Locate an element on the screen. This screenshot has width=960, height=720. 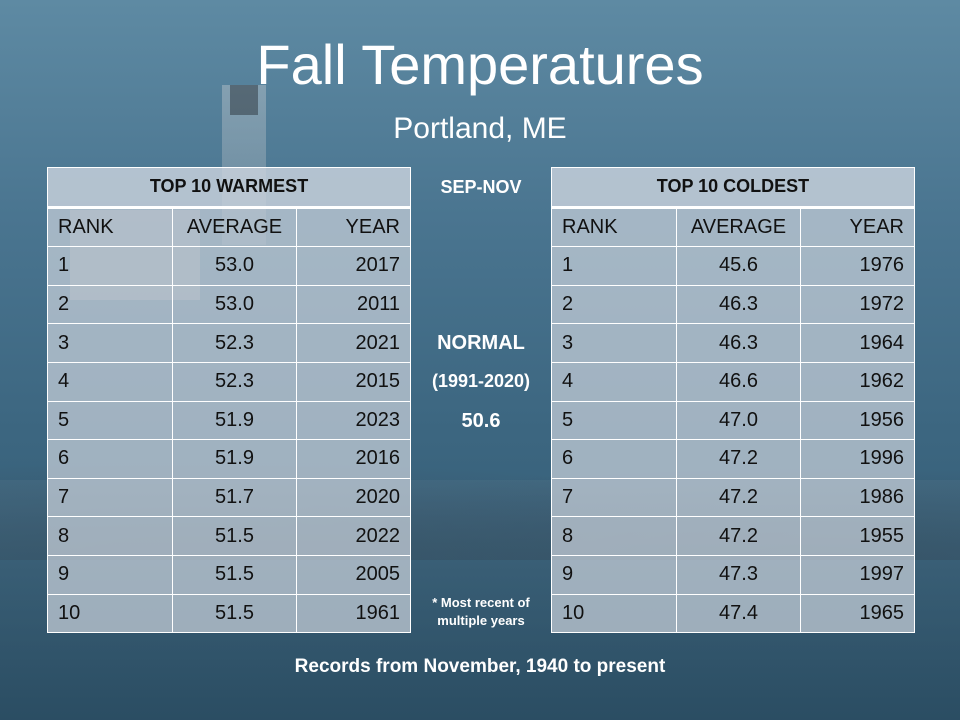
coldest-table-row: 8 47.2 1955 is located at coordinates (733, 536).